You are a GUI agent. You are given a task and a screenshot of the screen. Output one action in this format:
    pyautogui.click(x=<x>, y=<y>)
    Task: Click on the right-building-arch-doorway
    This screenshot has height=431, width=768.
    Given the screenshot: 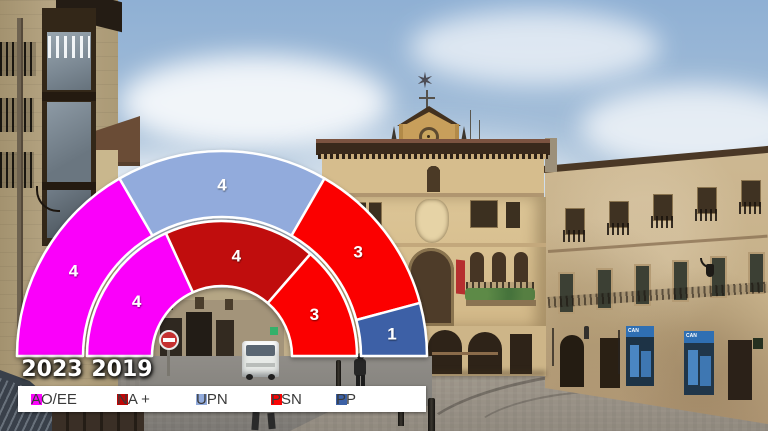 What is the action you would take?
    pyautogui.click(x=572, y=361)
    